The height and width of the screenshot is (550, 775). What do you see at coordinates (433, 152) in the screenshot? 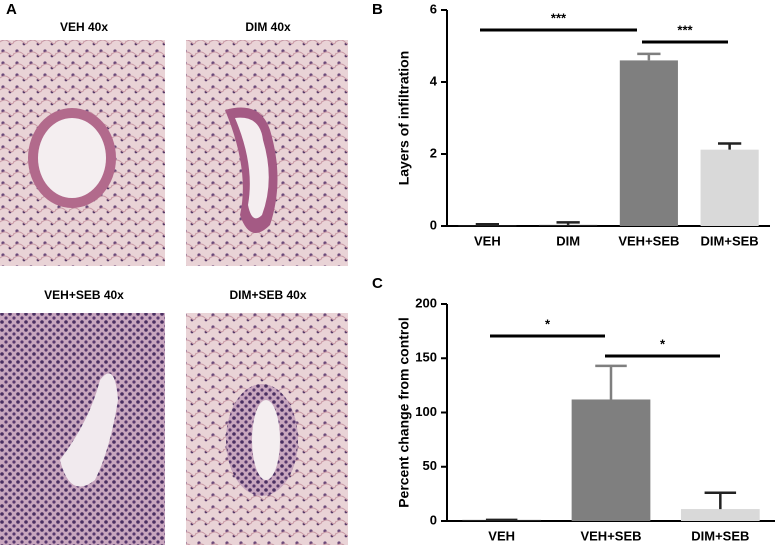
I see `y-tick-label: 2` at bounding box center [433, 152].